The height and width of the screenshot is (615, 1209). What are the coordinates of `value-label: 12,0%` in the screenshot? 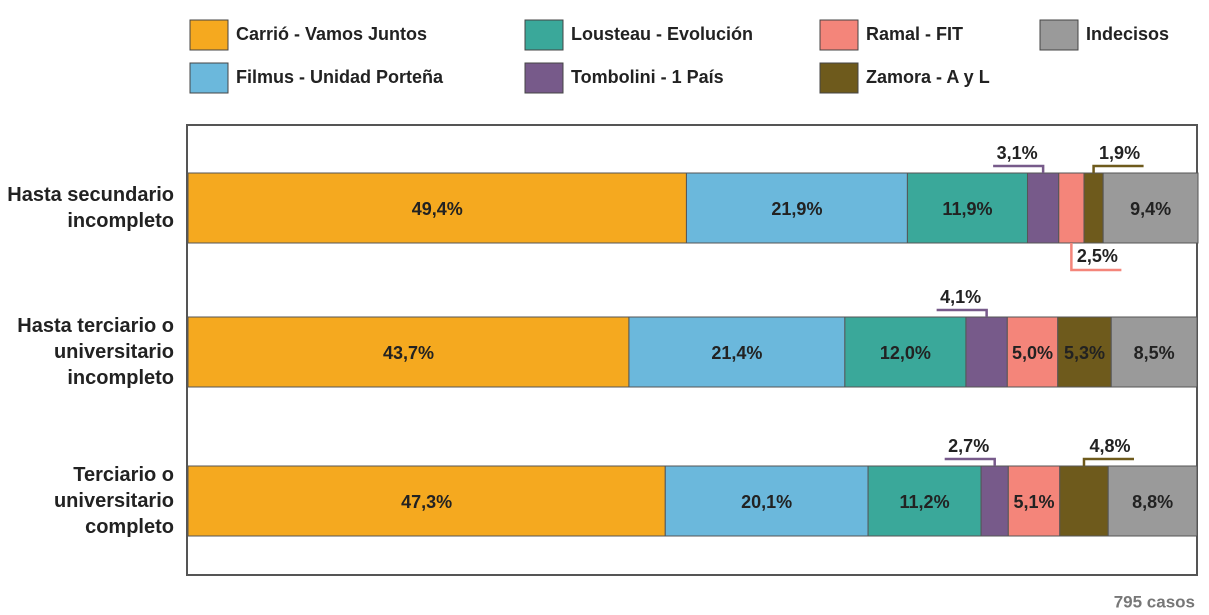 It's located at (905, 353).